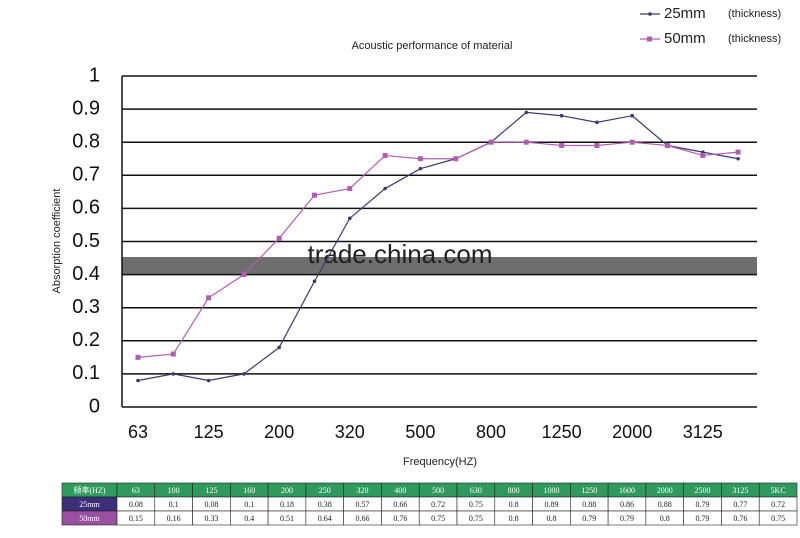  What do you see at coordinates (89, 518) in the screenshot?
I see `table-text: 50mm` at bounding box center [89, 518].